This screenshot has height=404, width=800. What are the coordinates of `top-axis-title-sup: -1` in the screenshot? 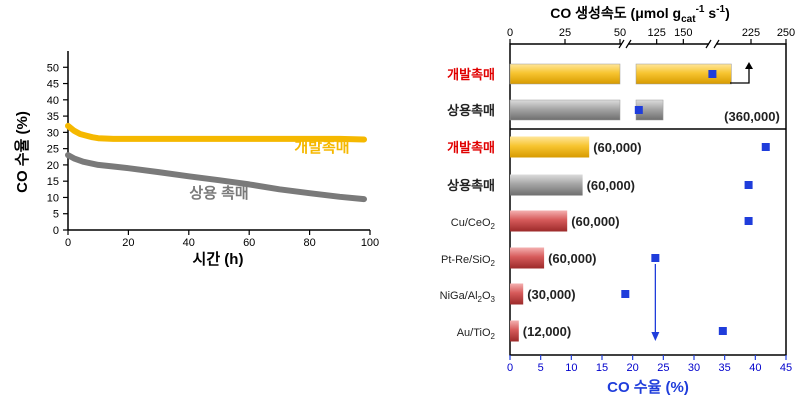 It's located at (700, 9).